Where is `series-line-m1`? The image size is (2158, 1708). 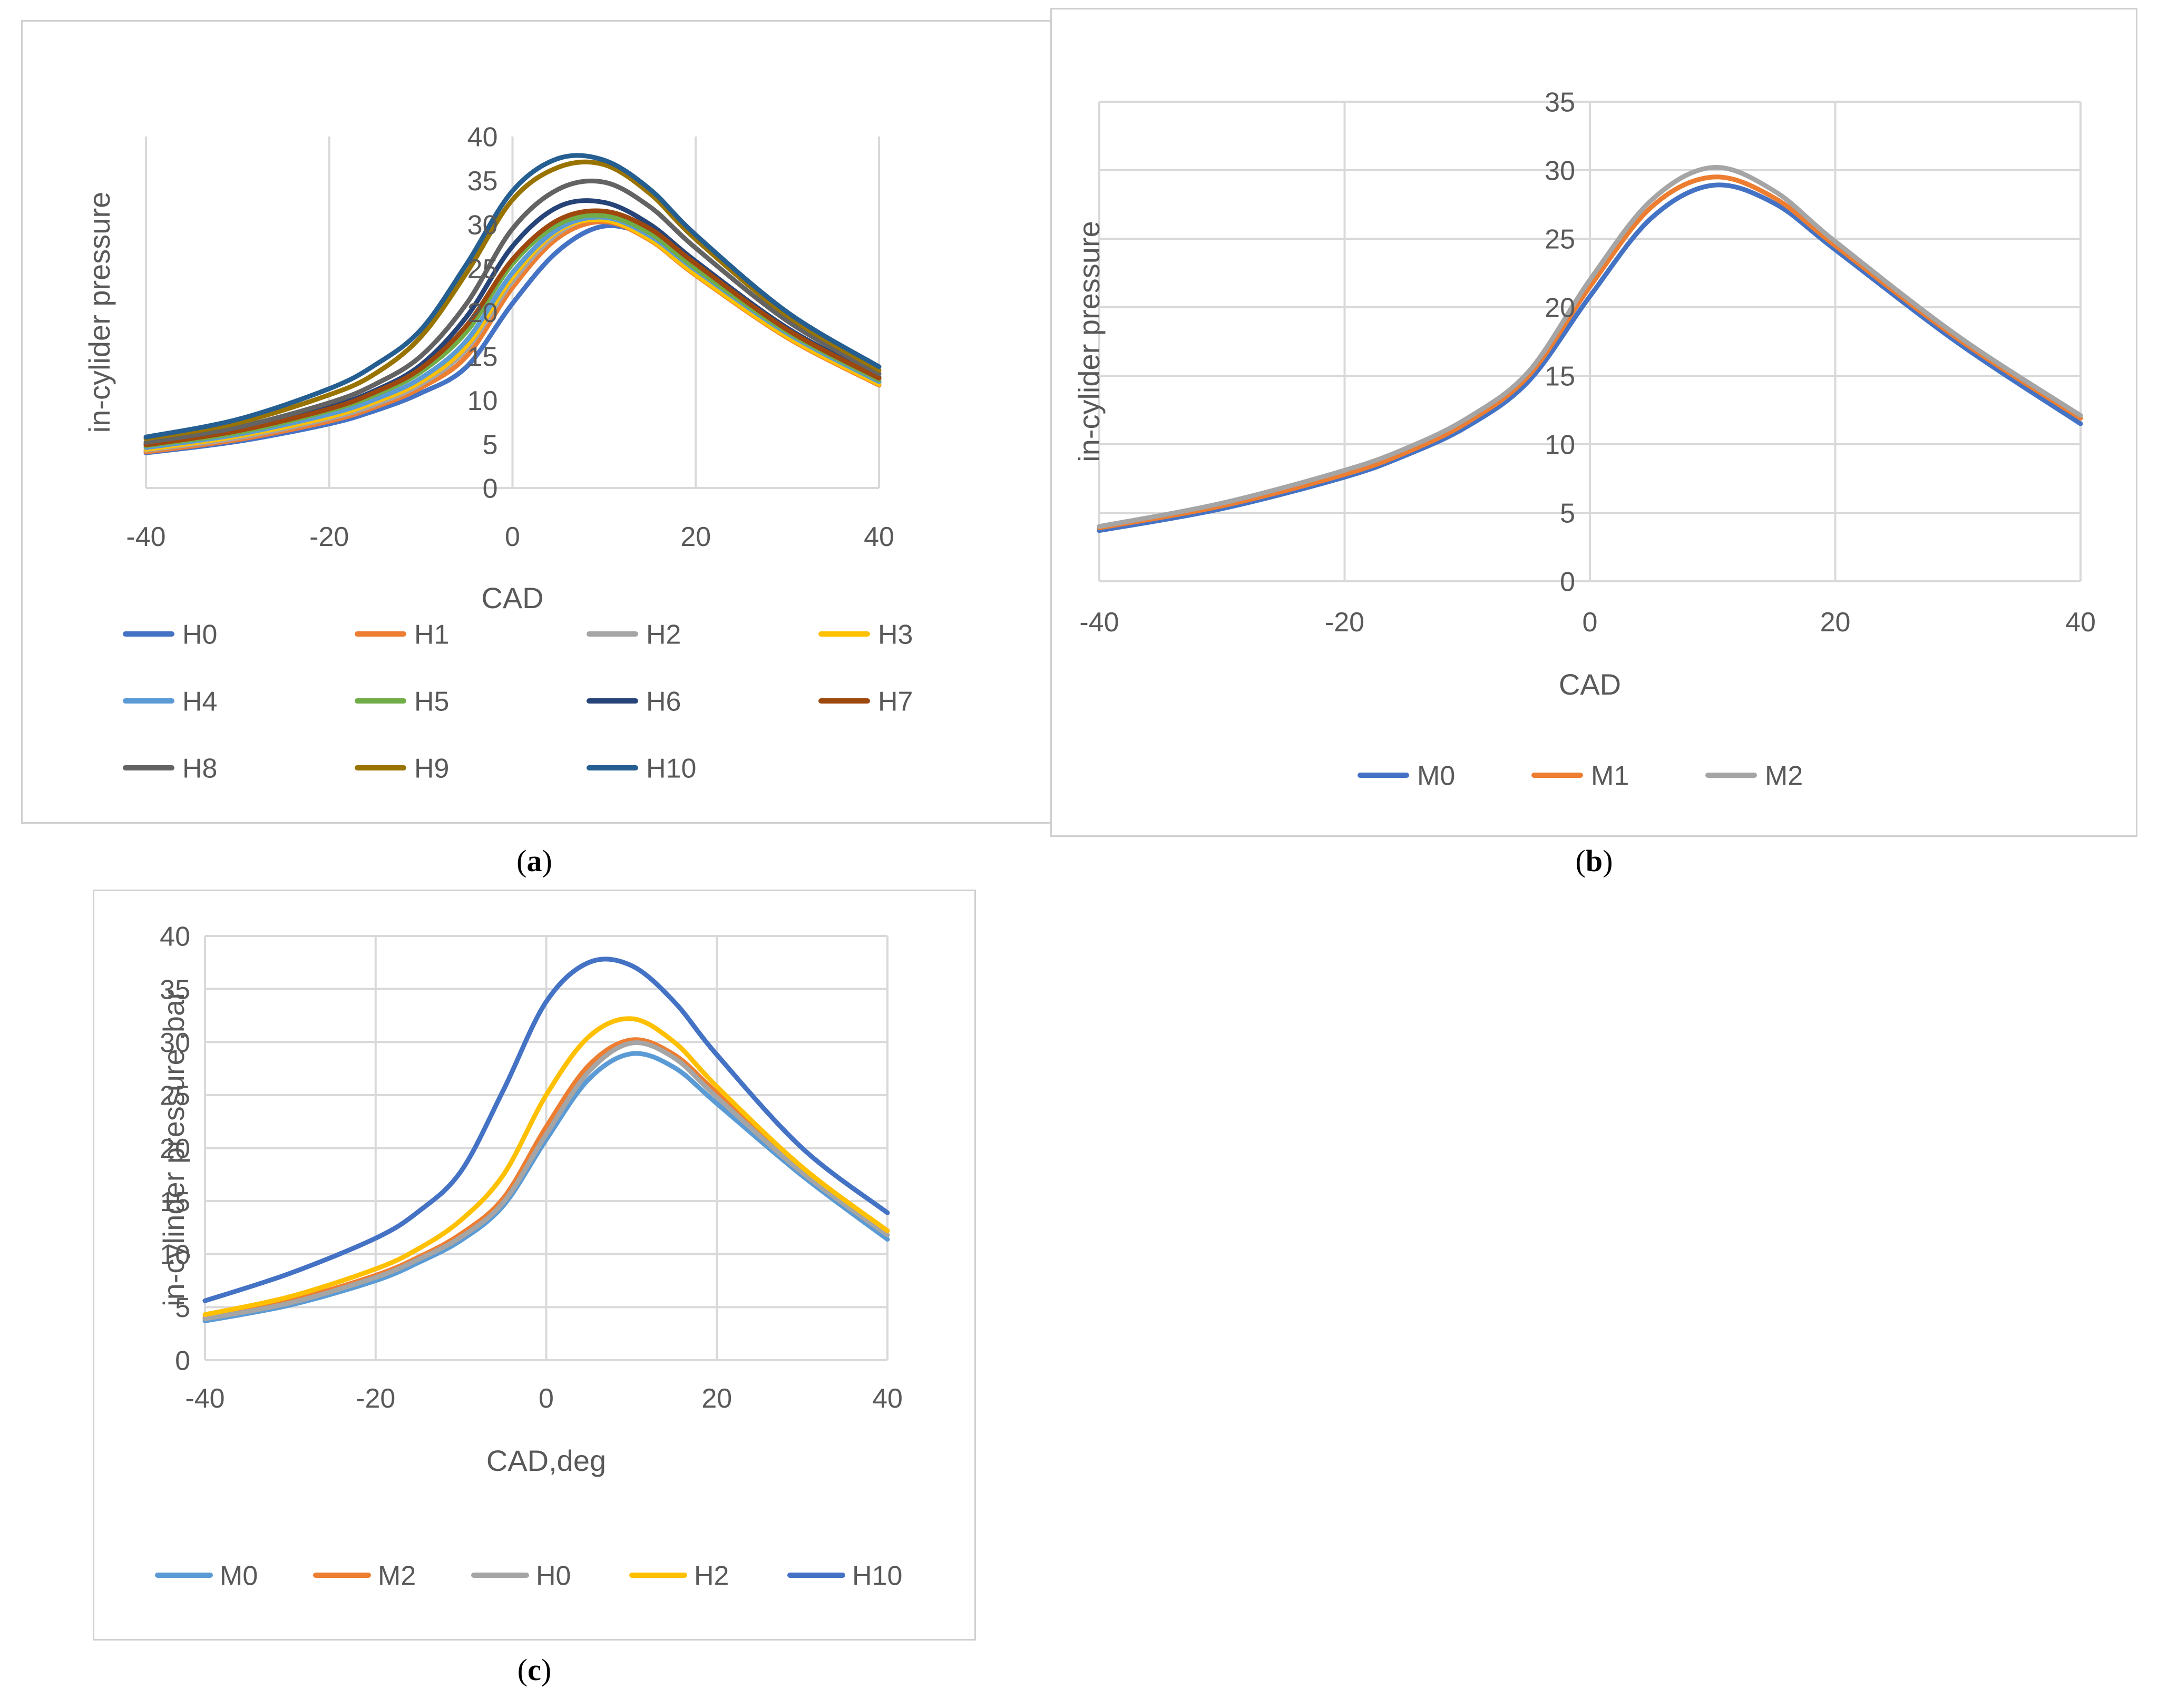 series-line-m1 is located at coordinates (1590, 352).